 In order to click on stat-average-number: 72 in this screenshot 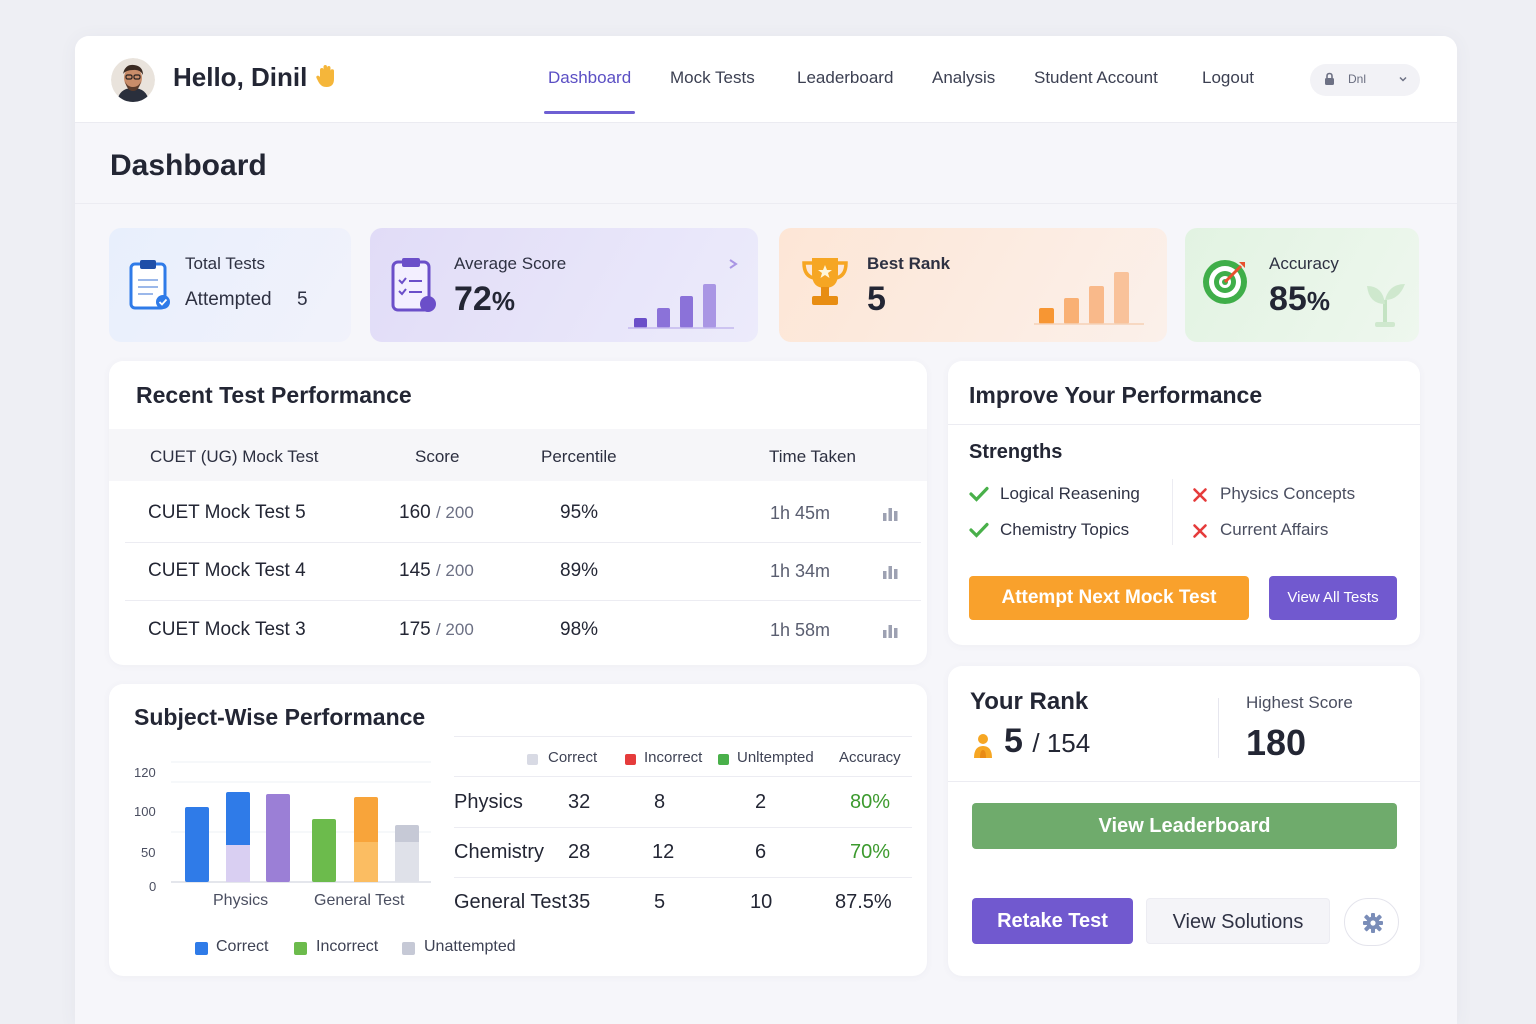, I will do `click(473, 299)`.